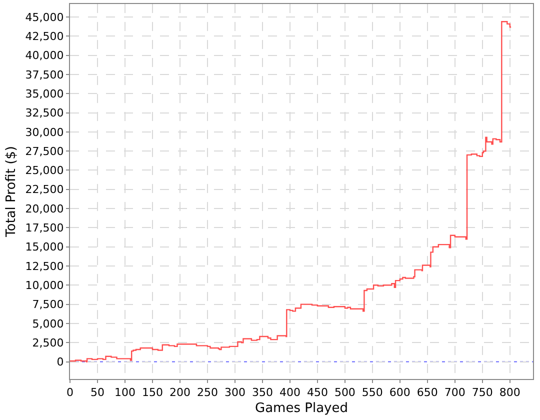 This screenshot has width=540, height=420. What do you see at coordinates (179, 393) in the screenshot?
I see `x-tick-label: 200` at bounding box center [179, 393].